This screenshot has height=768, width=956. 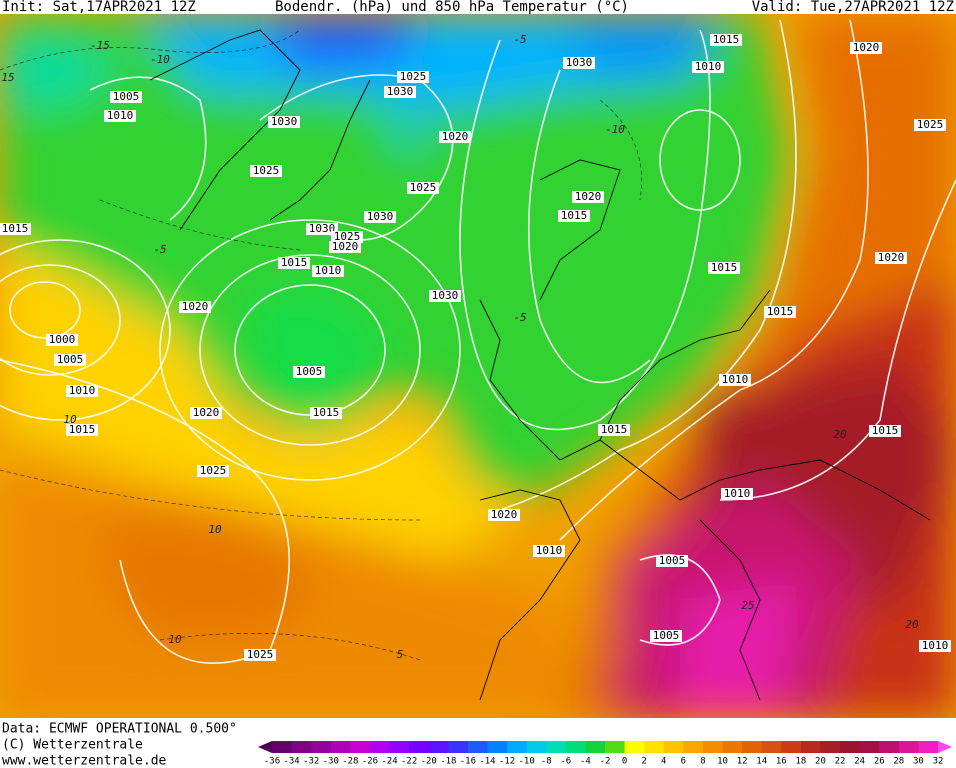 What do you see at coordinates (683, 762) in the screenshot?
I see `scale-tick-label: 6` at bounding box center [683, 762].